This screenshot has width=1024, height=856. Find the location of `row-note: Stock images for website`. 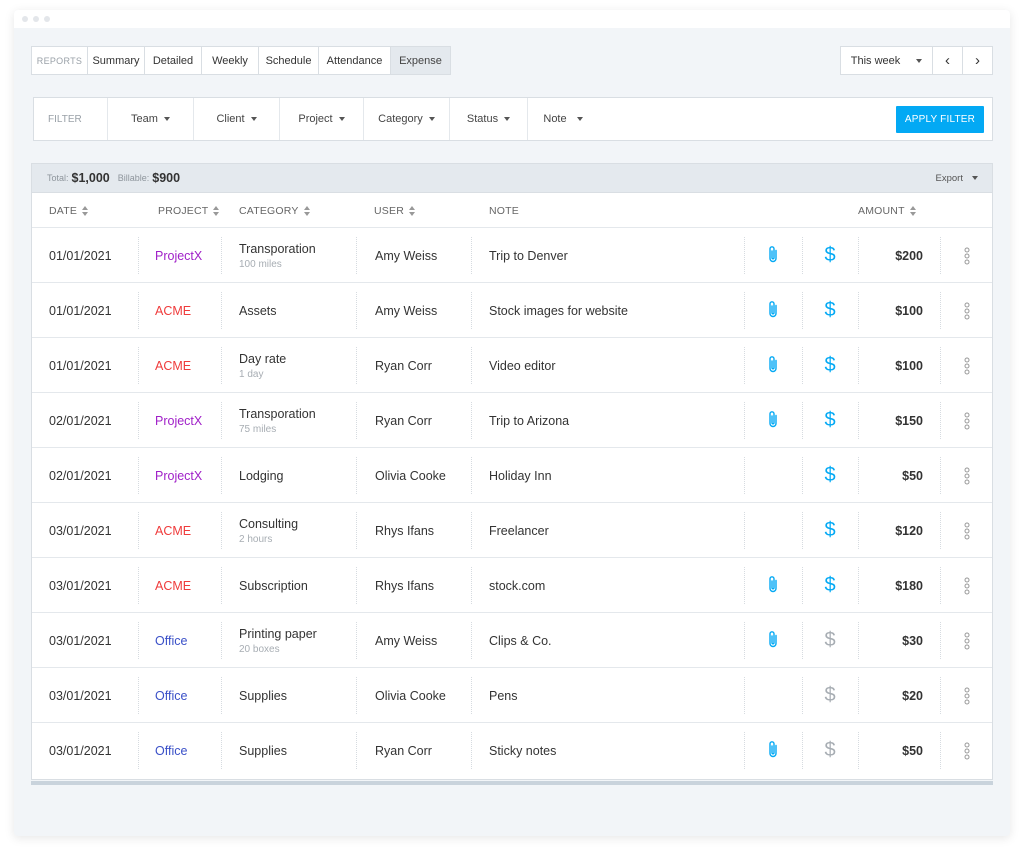

row-note: Stock images for website is located at coordinates (558, 310).